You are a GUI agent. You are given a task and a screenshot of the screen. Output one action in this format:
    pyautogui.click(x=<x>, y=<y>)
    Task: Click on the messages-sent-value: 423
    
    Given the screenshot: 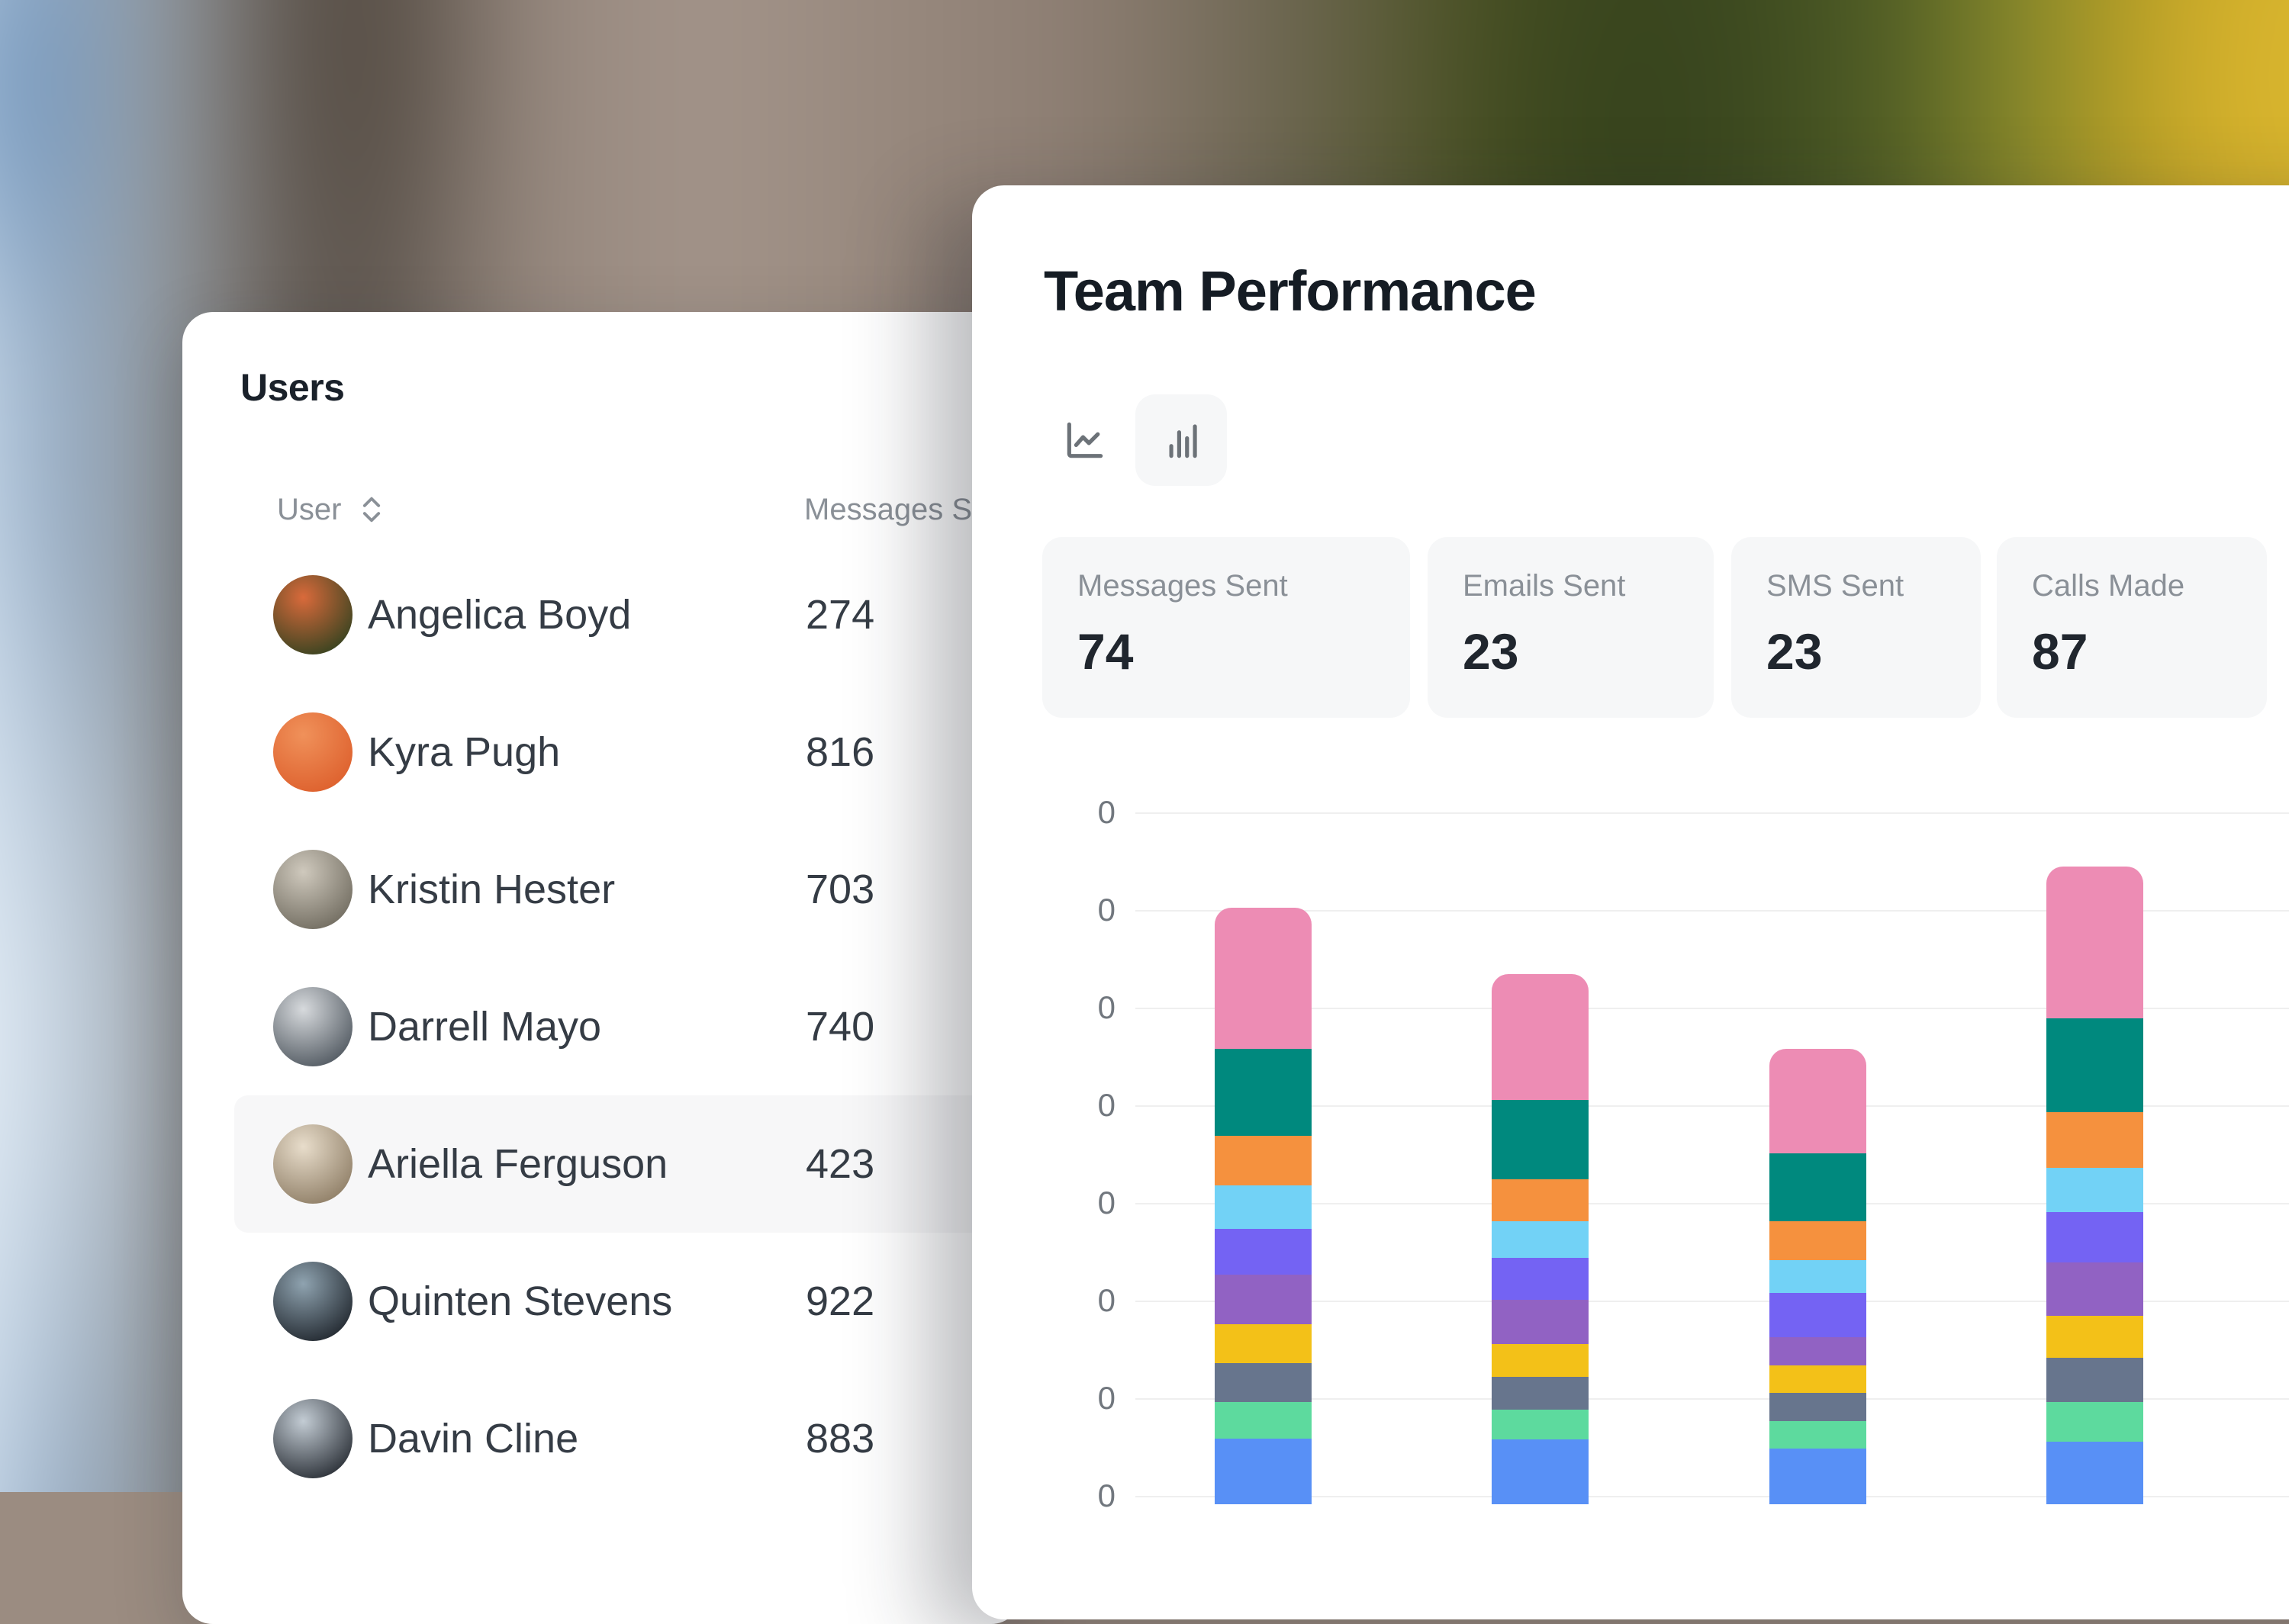 What is the action you would take?
    pyautogui.click(x=841, y=1164)
    